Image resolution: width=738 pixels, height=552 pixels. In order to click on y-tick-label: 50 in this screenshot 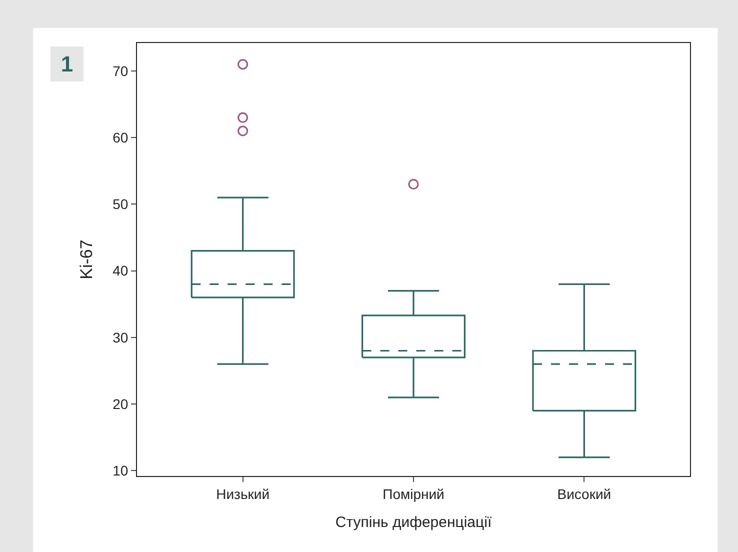, I will do `click(120, 204)`.